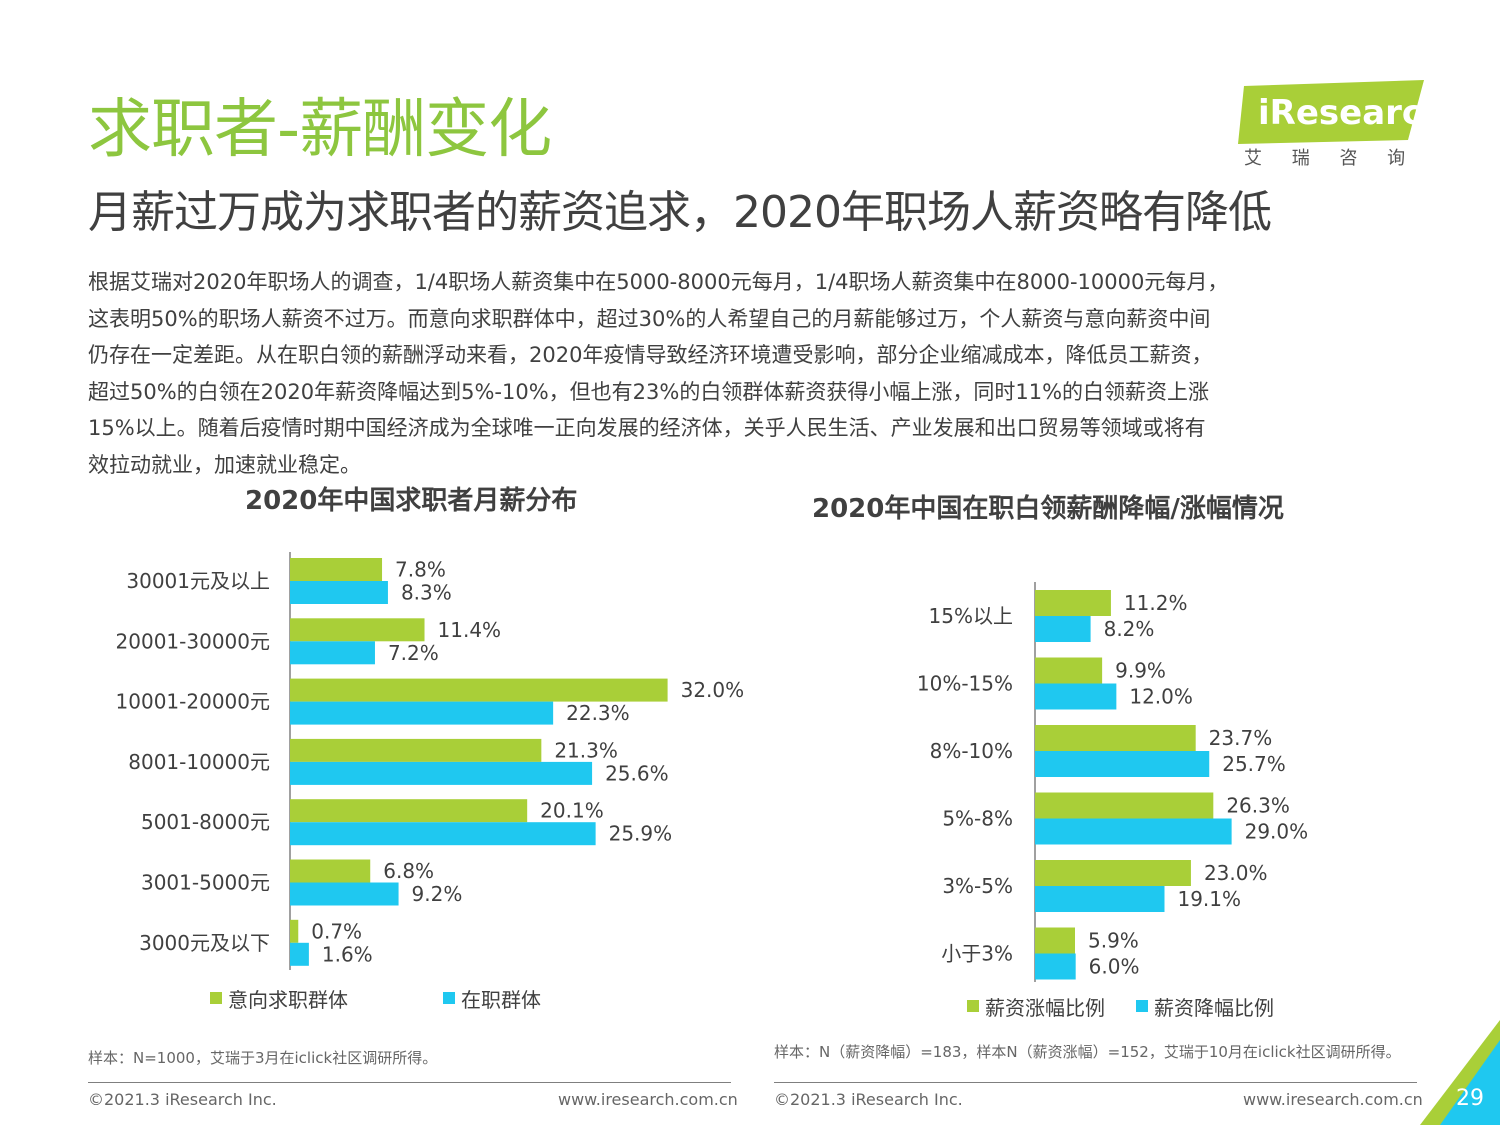  Describe the element at coordinates (1045, 1008) in the screenshot. I see `legend-label: 薪资涨幅比例` at that location.